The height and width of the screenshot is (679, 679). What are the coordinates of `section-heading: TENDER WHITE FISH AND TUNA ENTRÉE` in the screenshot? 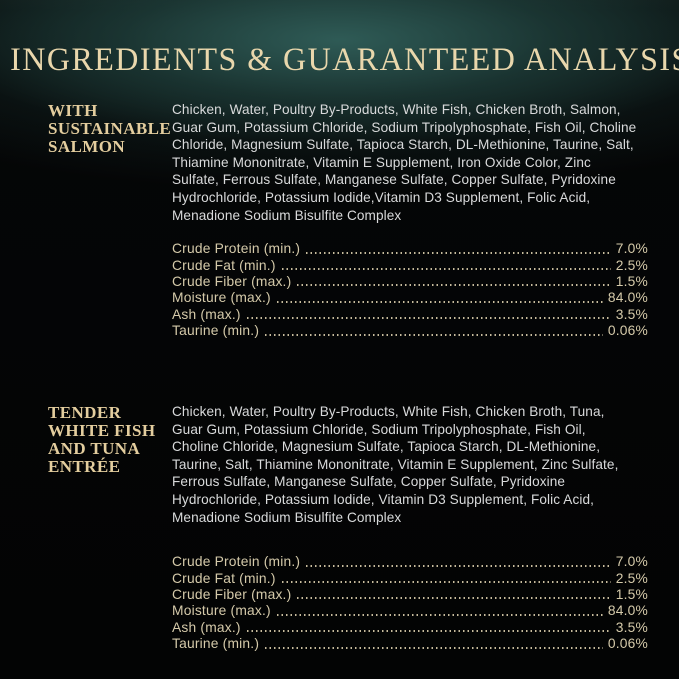 It's located at (102, 439).